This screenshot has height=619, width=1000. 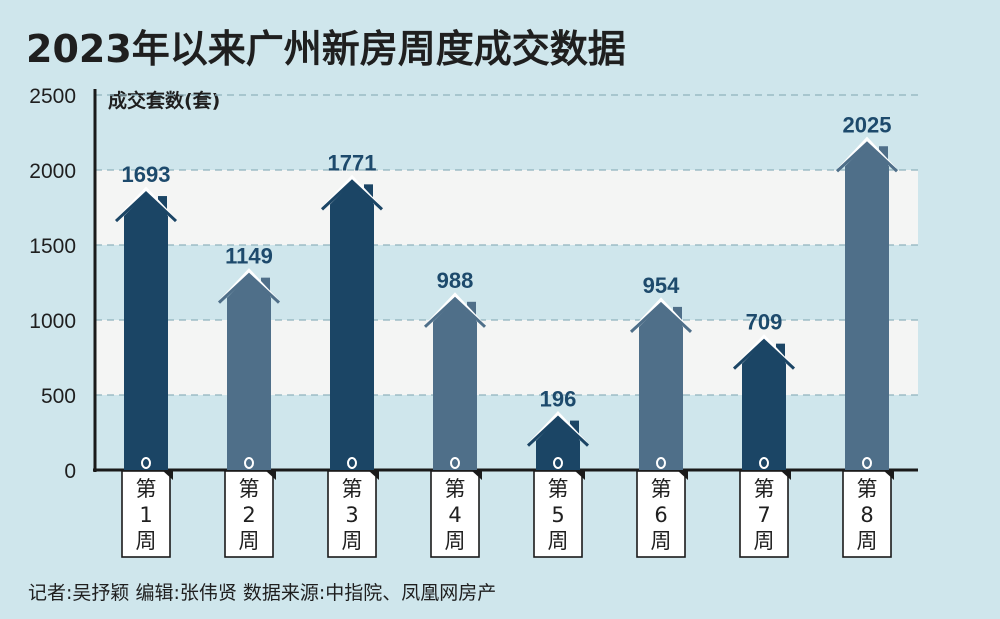 What do you see at coordinates (352, 162) in the screenshot?
I see `data-label: 1771` at bounding box center [352, 162].